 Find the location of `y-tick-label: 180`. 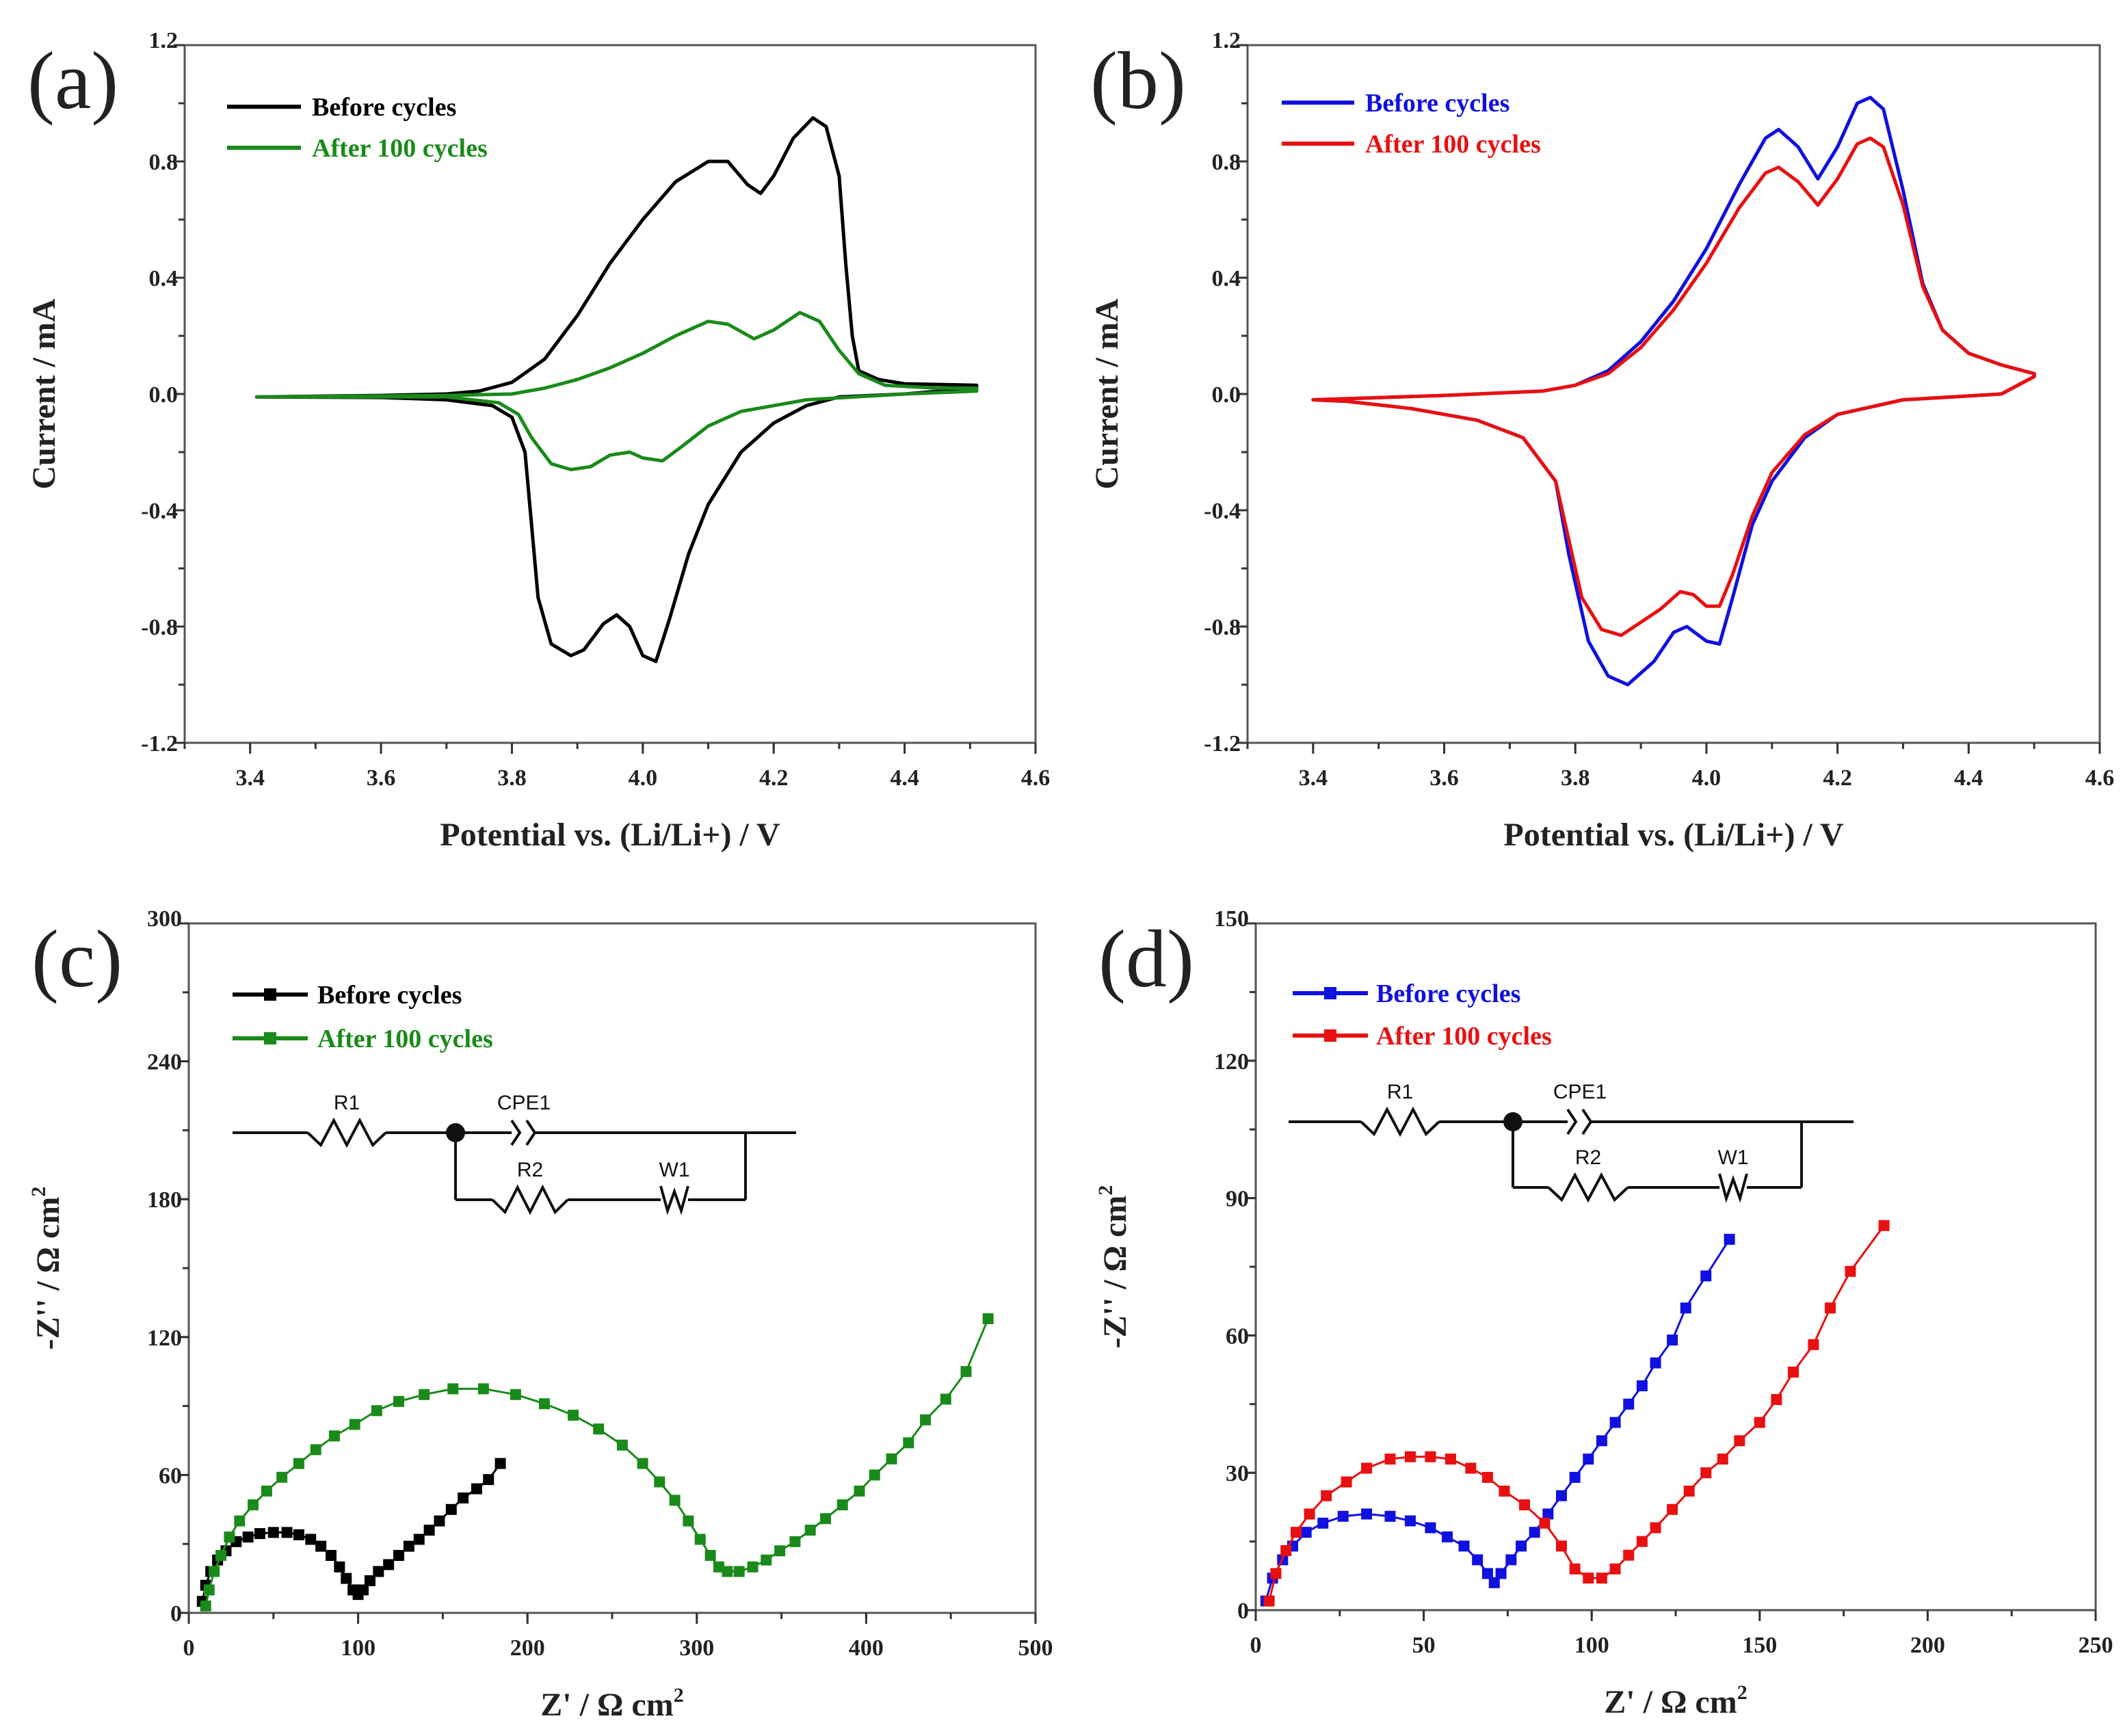

y-tick-label: 180 is located at coordinates (164, 1200).